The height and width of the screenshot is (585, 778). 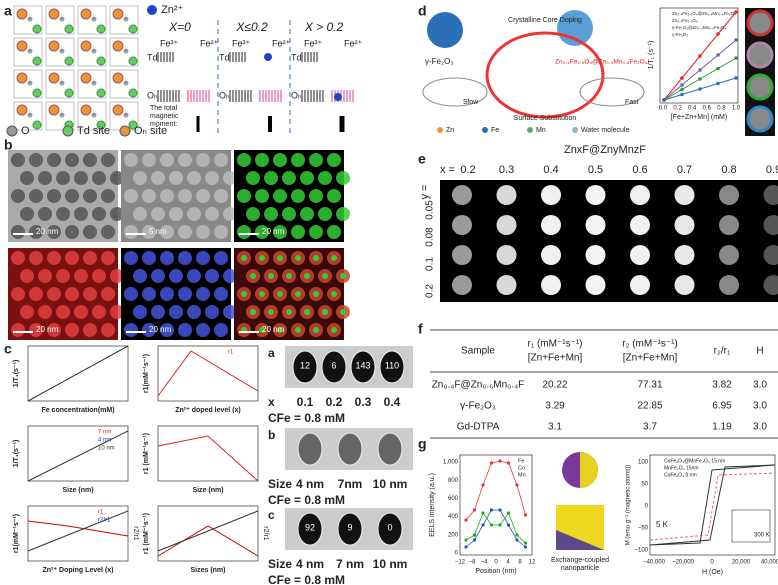 What do you see at coordinates (271, 353) in the screenshot?
I see `sub-label: a` at bounding box center [271, 353].